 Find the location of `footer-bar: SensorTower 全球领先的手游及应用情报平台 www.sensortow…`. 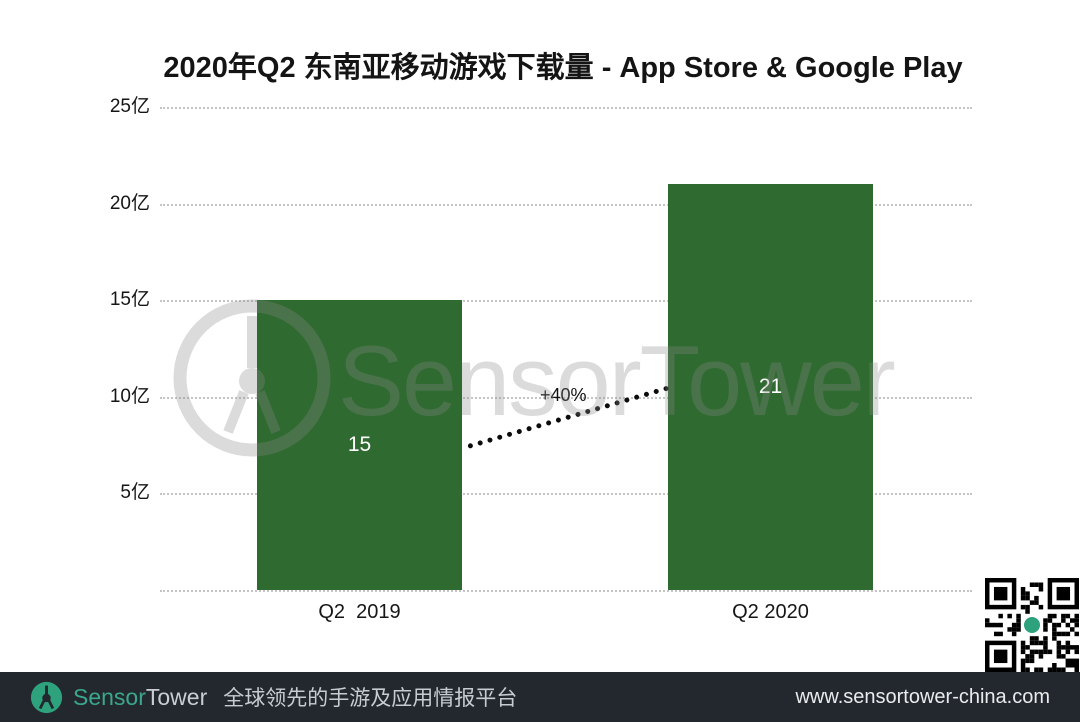

footer-bar: SensorTower 全球领先的手游及应用情报平台 www.sensortow… is located at coordinates (540, 697).